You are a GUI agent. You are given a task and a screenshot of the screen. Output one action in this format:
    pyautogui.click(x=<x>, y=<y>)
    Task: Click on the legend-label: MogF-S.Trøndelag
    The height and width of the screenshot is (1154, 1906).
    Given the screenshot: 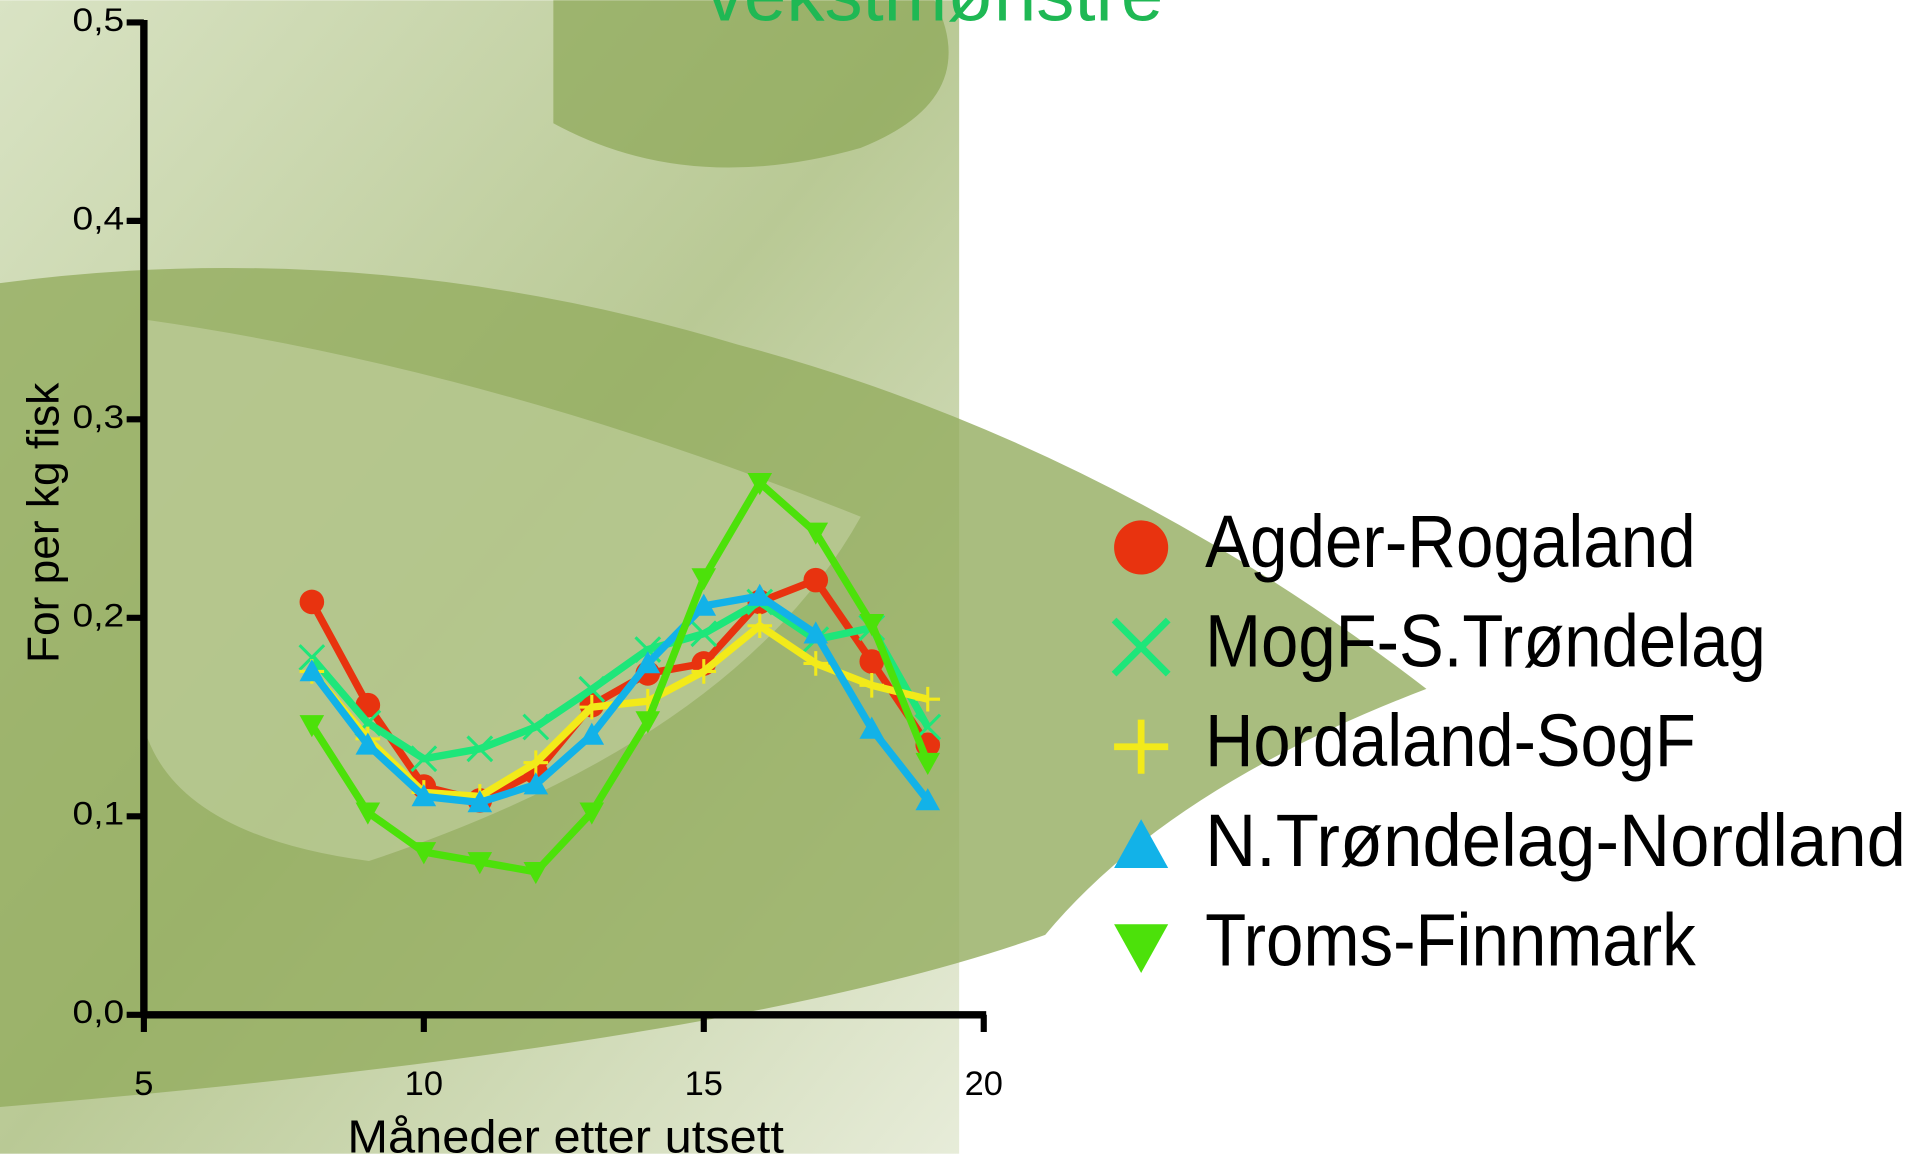 What is the action you would take?
    pyautogui.click(x=1485, y=641)
    